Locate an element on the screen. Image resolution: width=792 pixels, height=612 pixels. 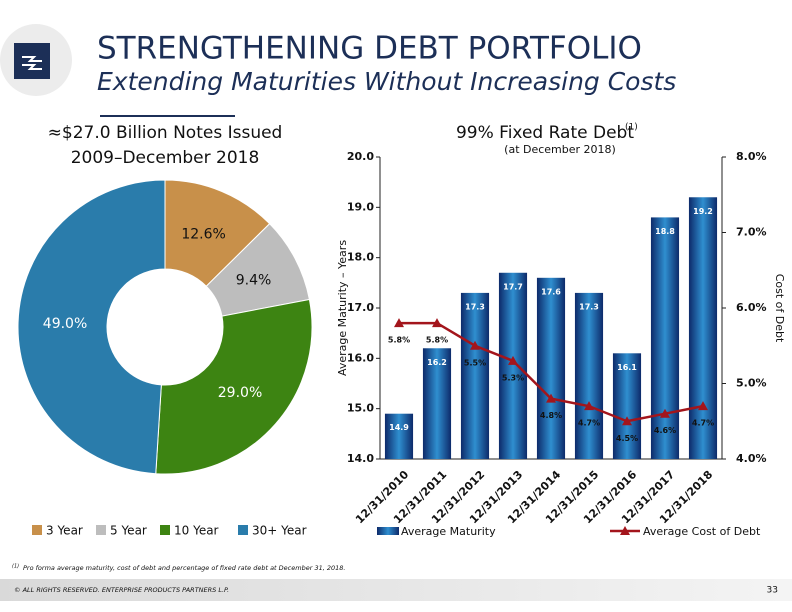
legend-label: 10 Year is located at coordinates (196, 531).